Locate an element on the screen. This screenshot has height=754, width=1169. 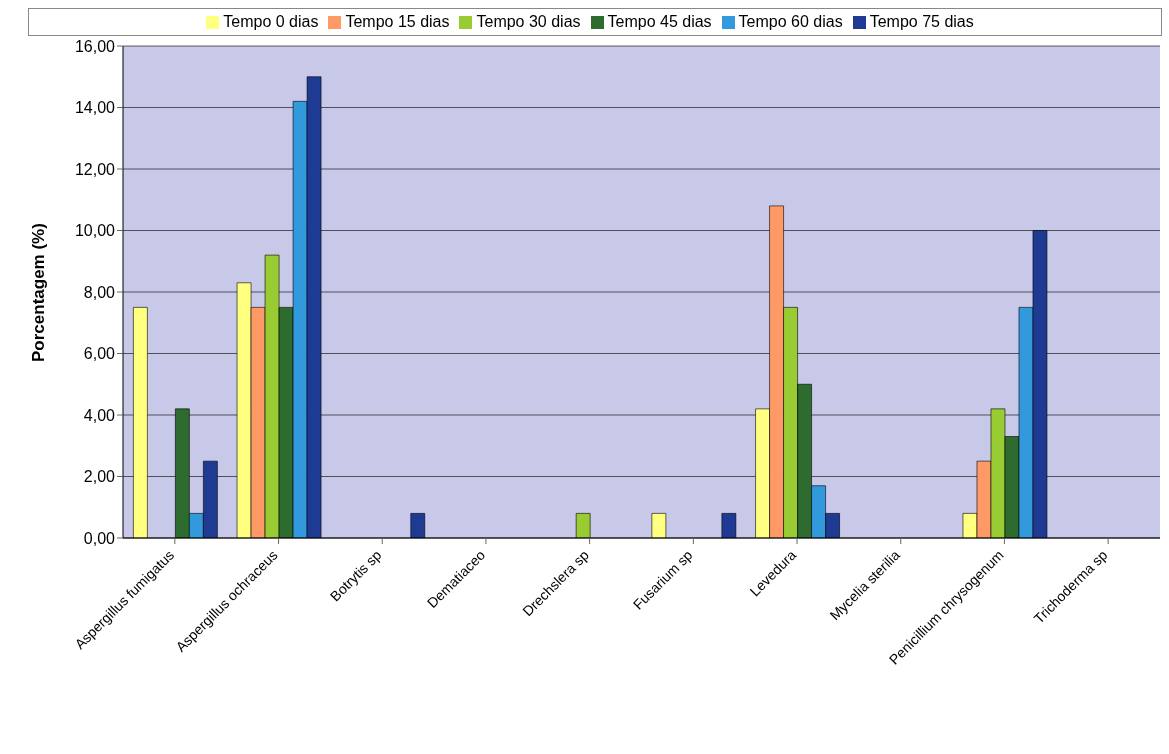
y-tick-label: 8,00 is located at coordinates (99, 292).